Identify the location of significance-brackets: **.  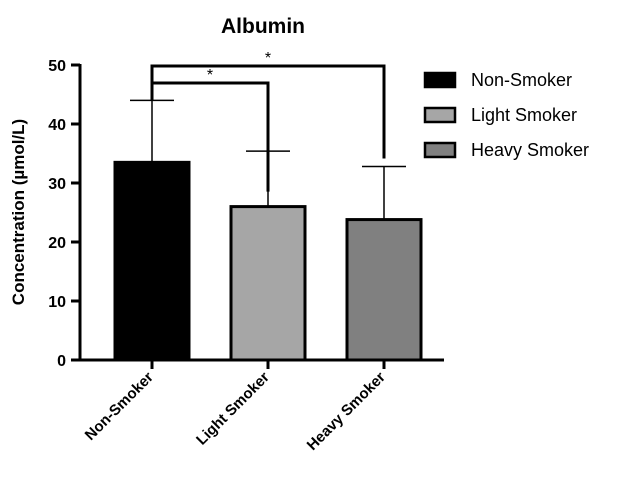
(268, 121).